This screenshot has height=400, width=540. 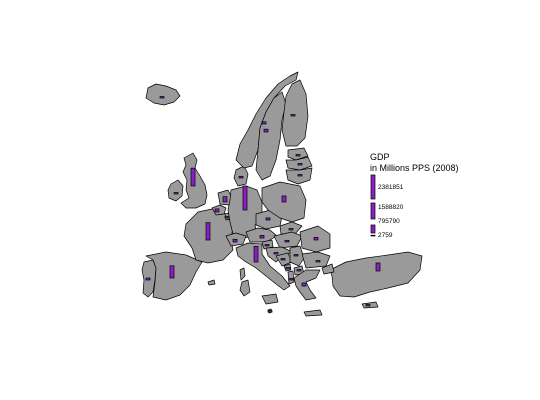 What do you see at coordinates (175, 190) in the screenshot?
I see `country-ireland` at bounding box center [175, 190].